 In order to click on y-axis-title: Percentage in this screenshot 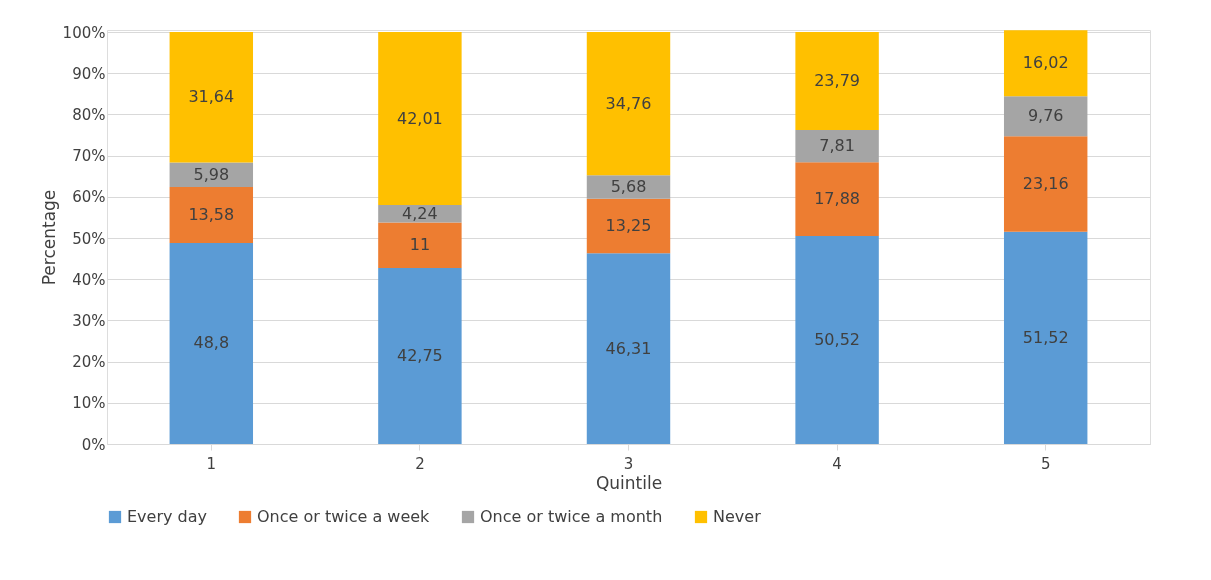, I will do `click(48, 237)`.